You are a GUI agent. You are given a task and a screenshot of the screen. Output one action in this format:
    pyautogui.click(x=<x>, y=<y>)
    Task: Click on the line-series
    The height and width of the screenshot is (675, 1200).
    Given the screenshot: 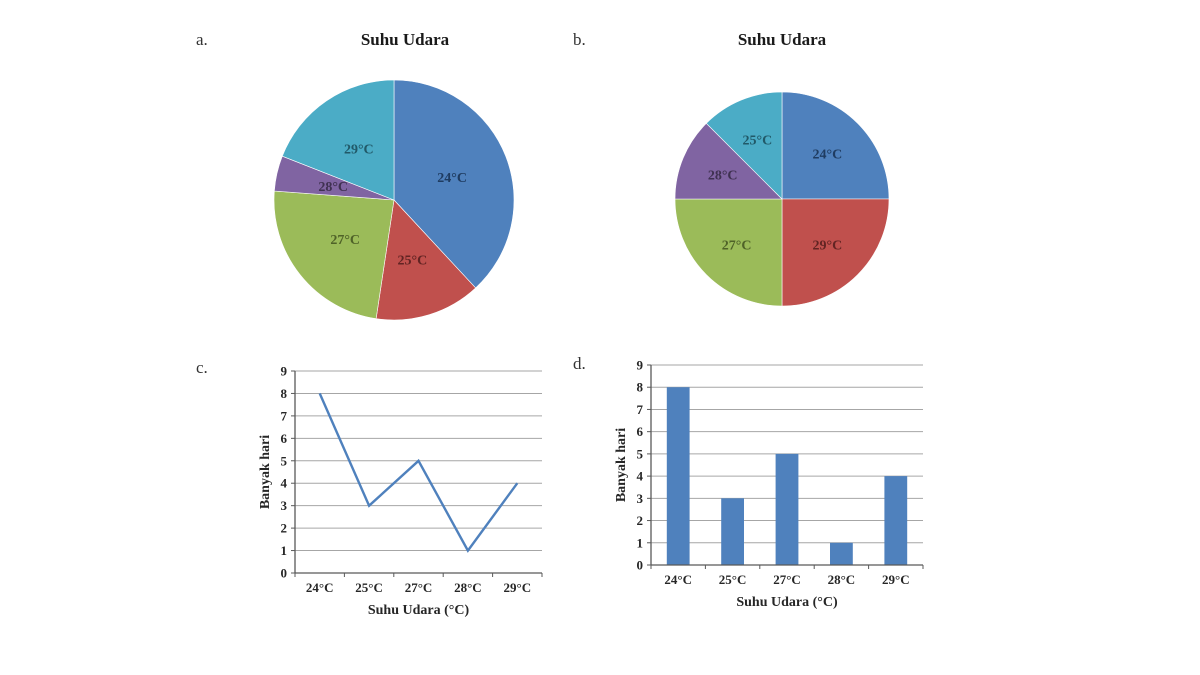 What is the action you would take?
    pyautogui.click(x=418, y=472)
    